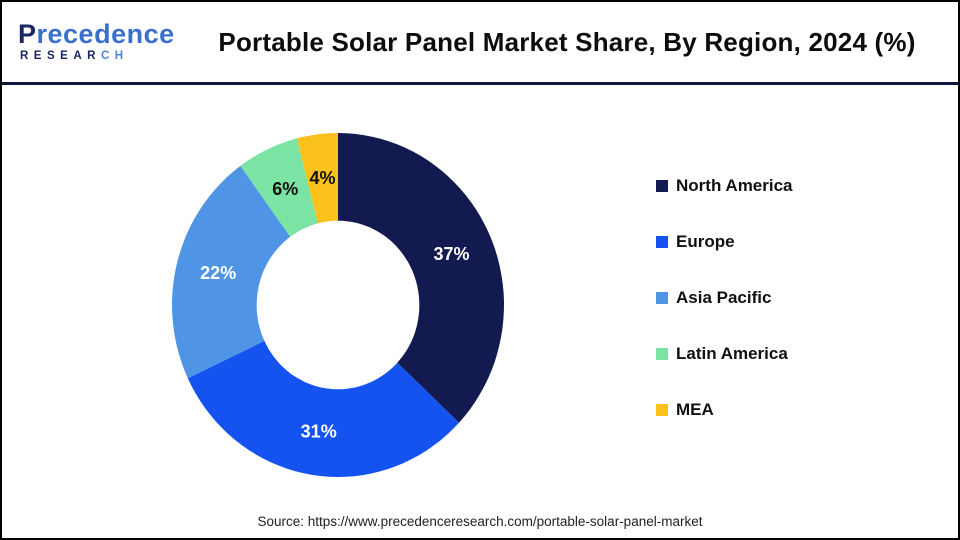  Describe the element at coordinates (27, 34) in the screenshot. I see `logo-initial: P` at that location.